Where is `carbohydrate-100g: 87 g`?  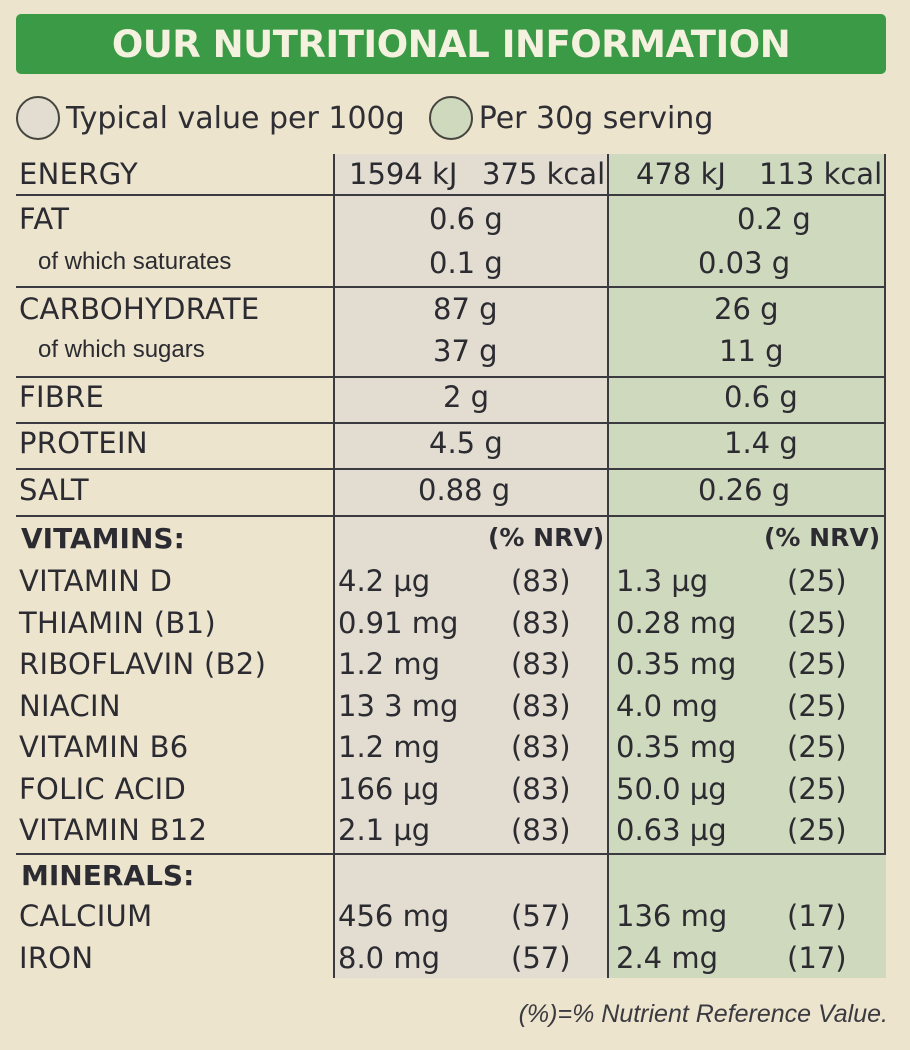 carbohydrate-100g: 87 g is located at coordinates (465, 309).